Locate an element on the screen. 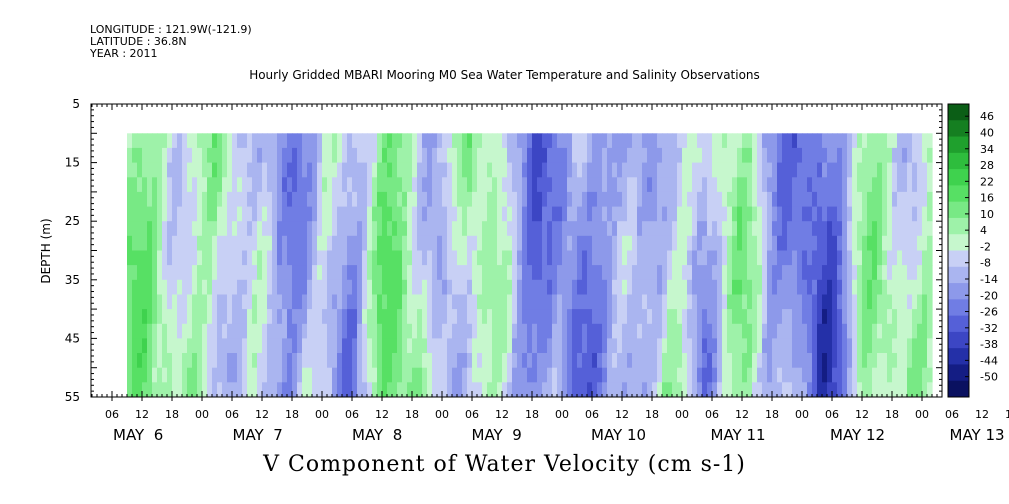 The width and height of the screenshot is (1009, 504). x-day-label: MAY 11 is located at coordinates (738, 435).